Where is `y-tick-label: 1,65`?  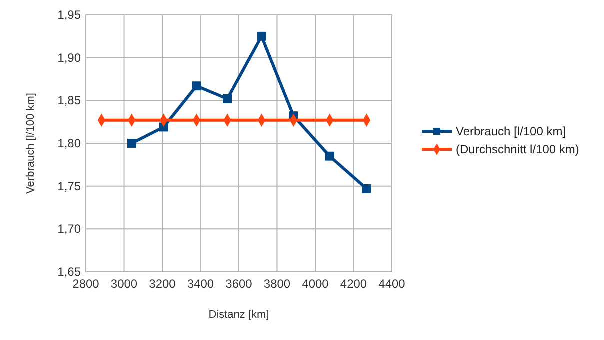
y-tick-label: 1,65 is located at coordinates (70, 272).